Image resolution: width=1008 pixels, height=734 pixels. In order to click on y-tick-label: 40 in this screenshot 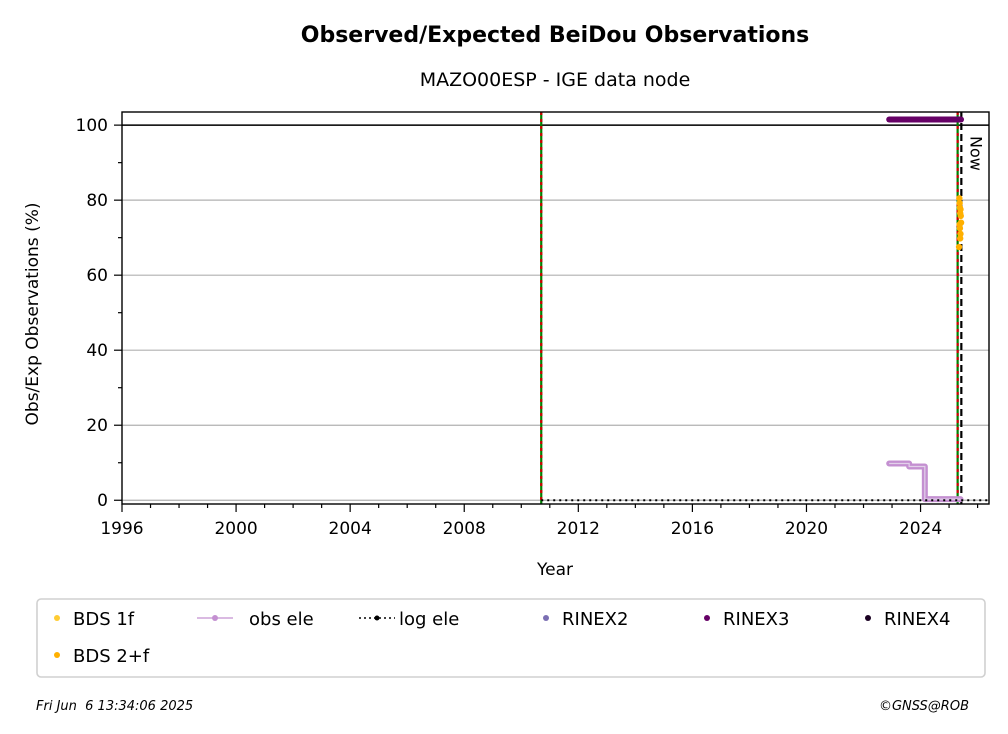, I will do `click(97, 351)`.